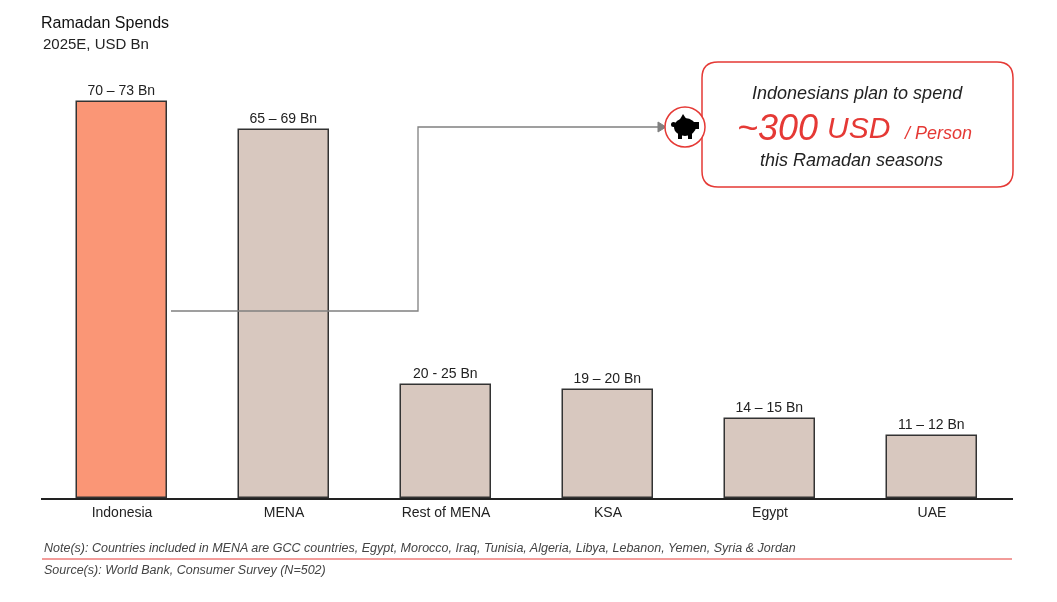 Image resolution: width=1057 pixels, height=602 pixels. Describe the element at coordinates (121, 90) in the screenshot. I see `data-label: 70 – 73 Bn` at that location.